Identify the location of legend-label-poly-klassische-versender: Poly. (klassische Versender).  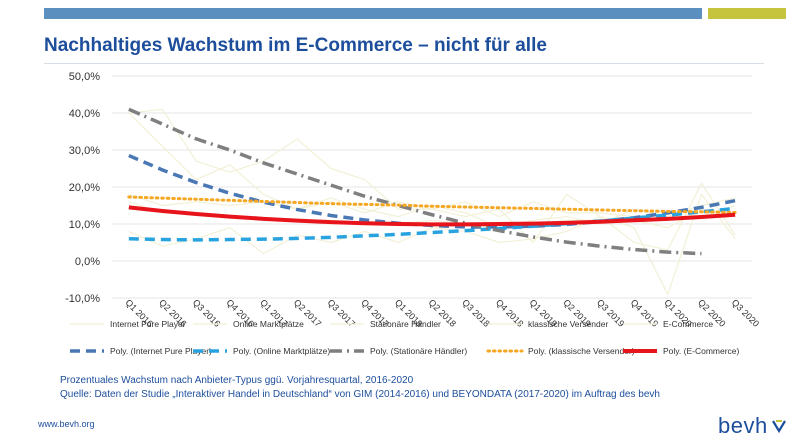
(581, 351).